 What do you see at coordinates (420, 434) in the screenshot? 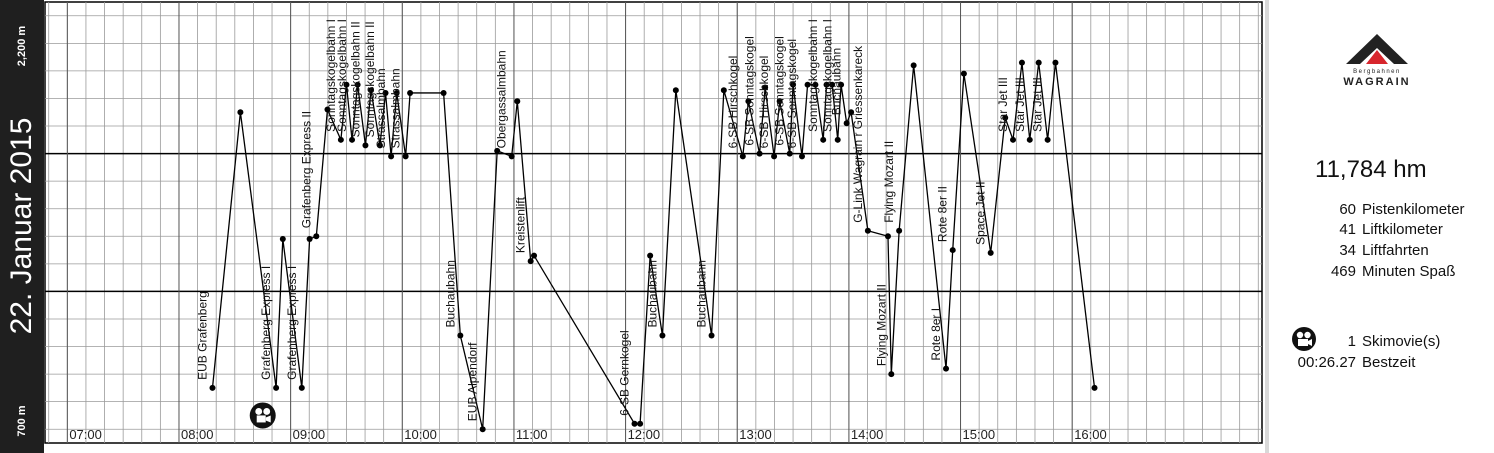
I see `x-tick-label: 10:00` at bounding box center [420, 434].